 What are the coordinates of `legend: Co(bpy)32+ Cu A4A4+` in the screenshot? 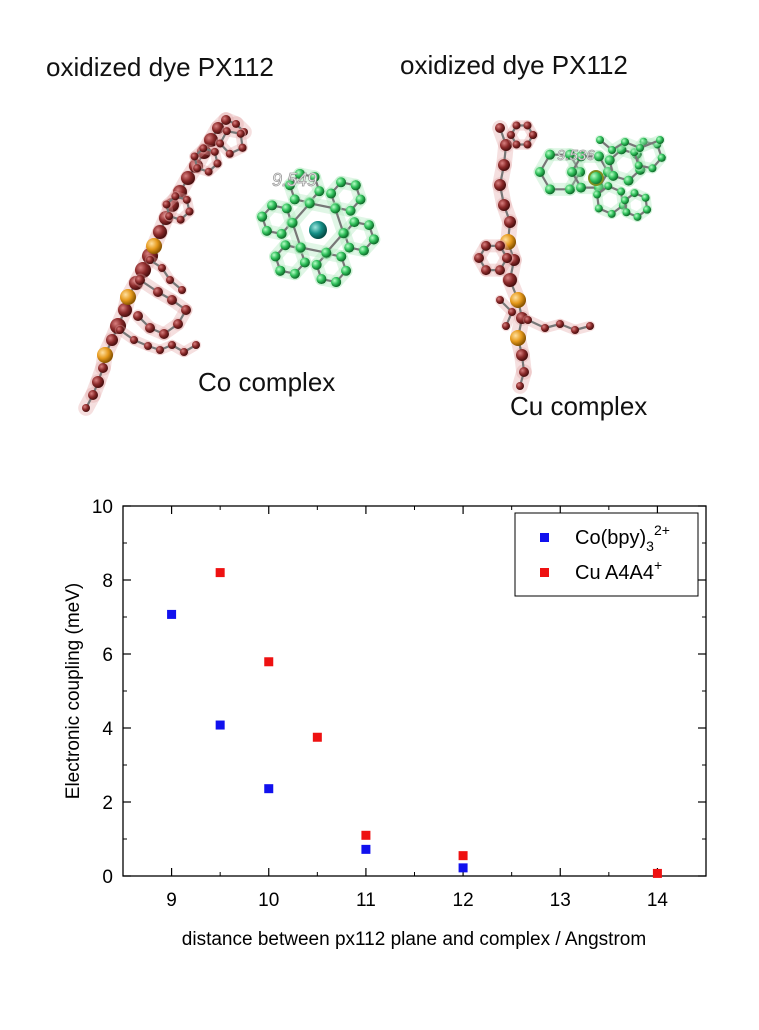 It's located at (606, 554).